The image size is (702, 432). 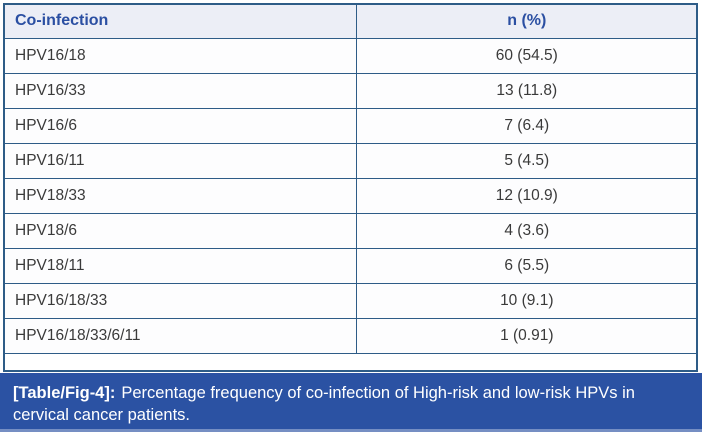 I want to click on cell-n-percent: 5 (4.5), so click(x=527, y=161).